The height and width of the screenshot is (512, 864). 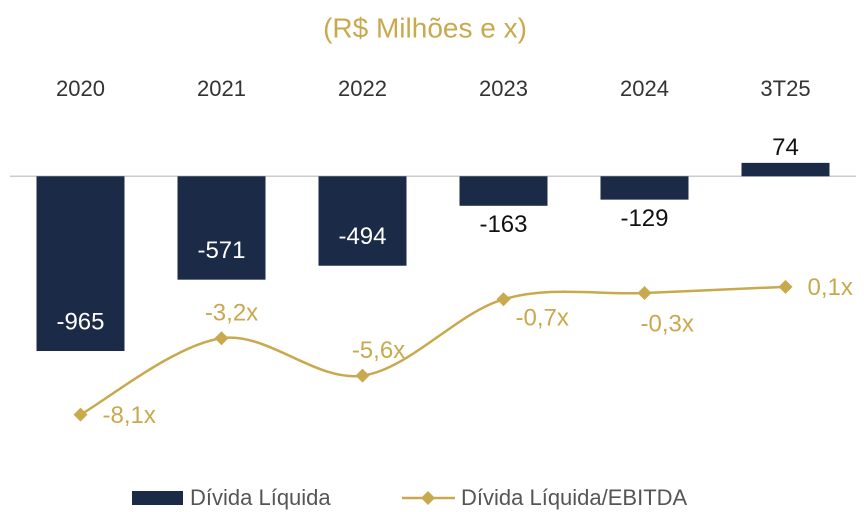 What do you see at coordinates (157, 498) in the screenshot?
I see `legend-swatch` at bounding box center [157, 498].